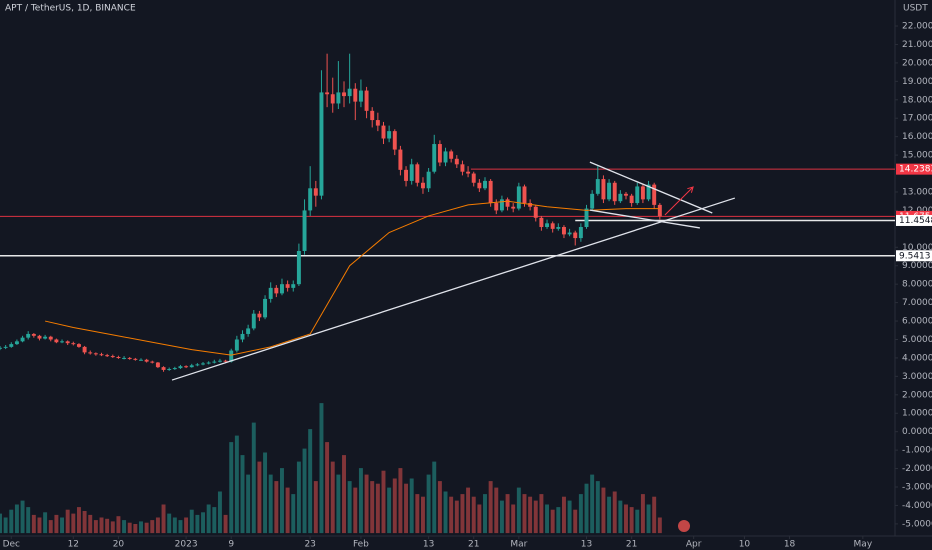 Image resolution: width=932 pixels, height=550 pixels. I want to click on y-tick-label: 13.0000, so click(917, 192).